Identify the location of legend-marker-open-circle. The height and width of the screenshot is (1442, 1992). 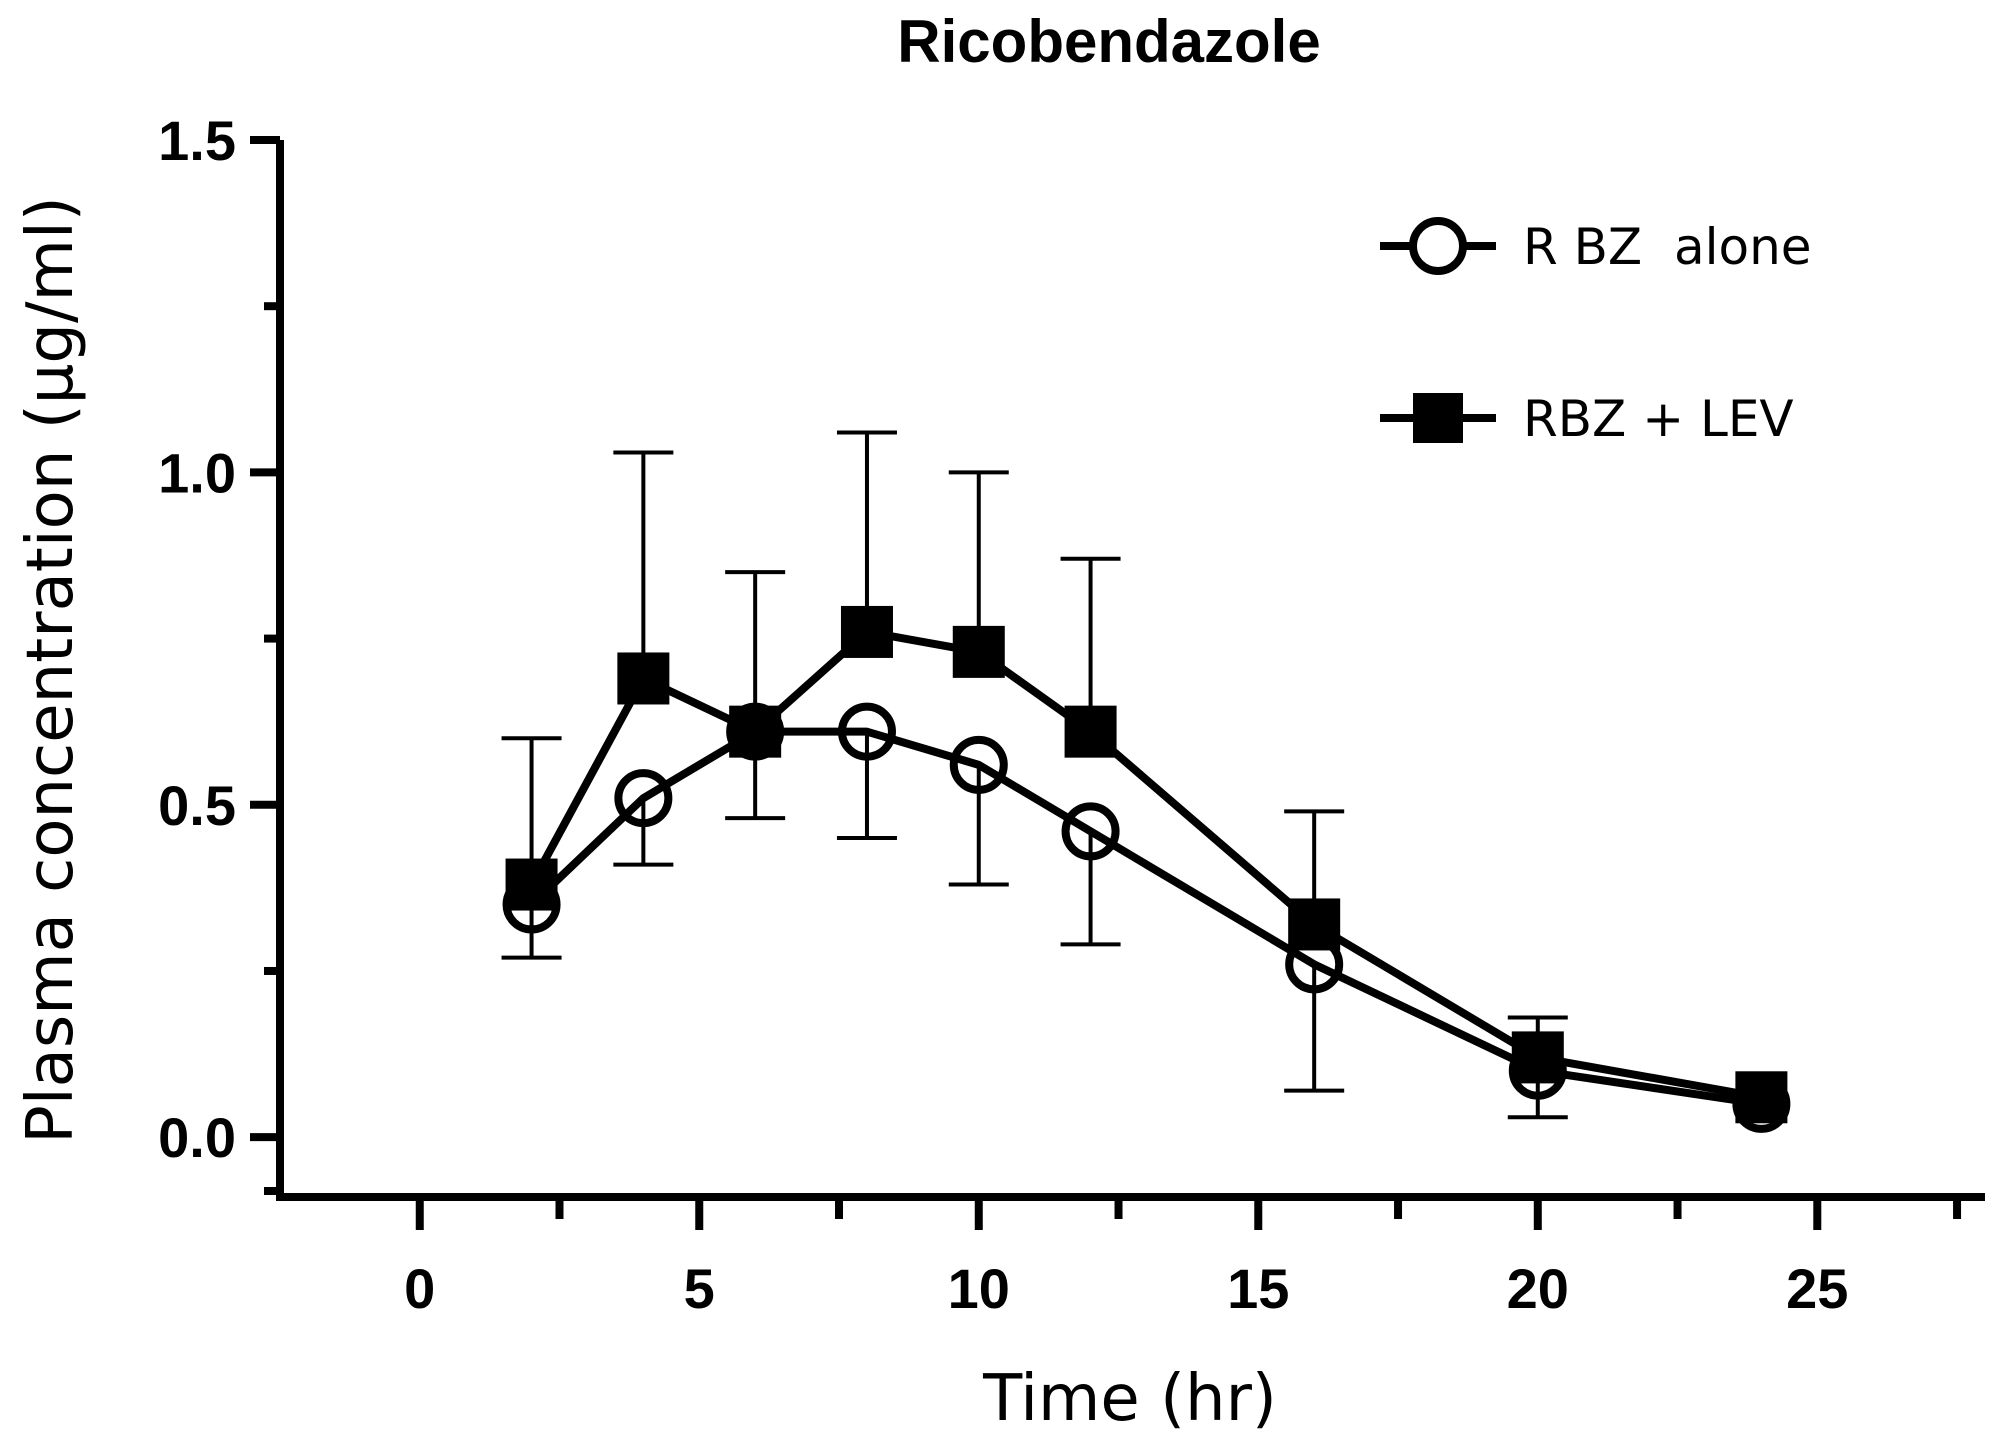
(1438, 246).